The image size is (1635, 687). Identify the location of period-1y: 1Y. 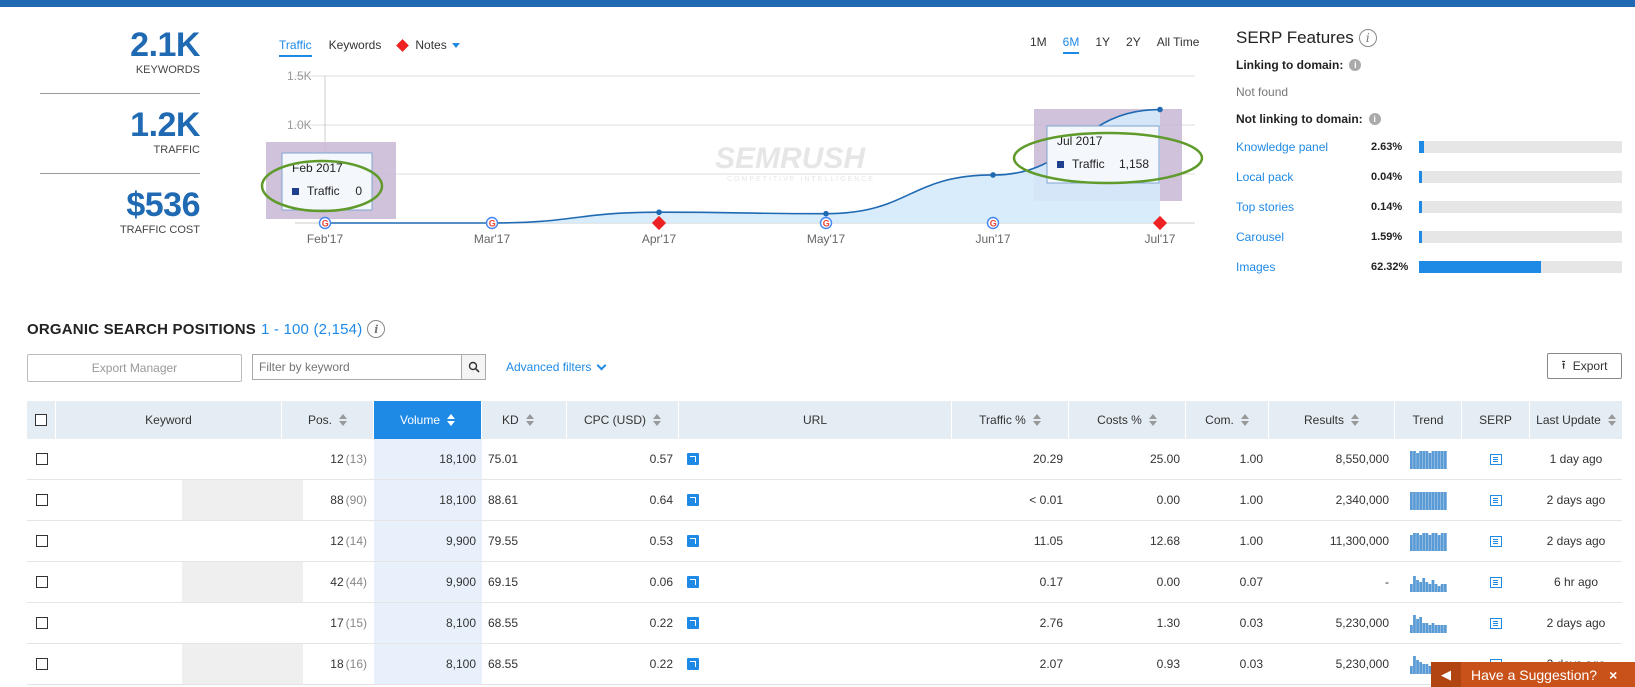
(1103, 42).